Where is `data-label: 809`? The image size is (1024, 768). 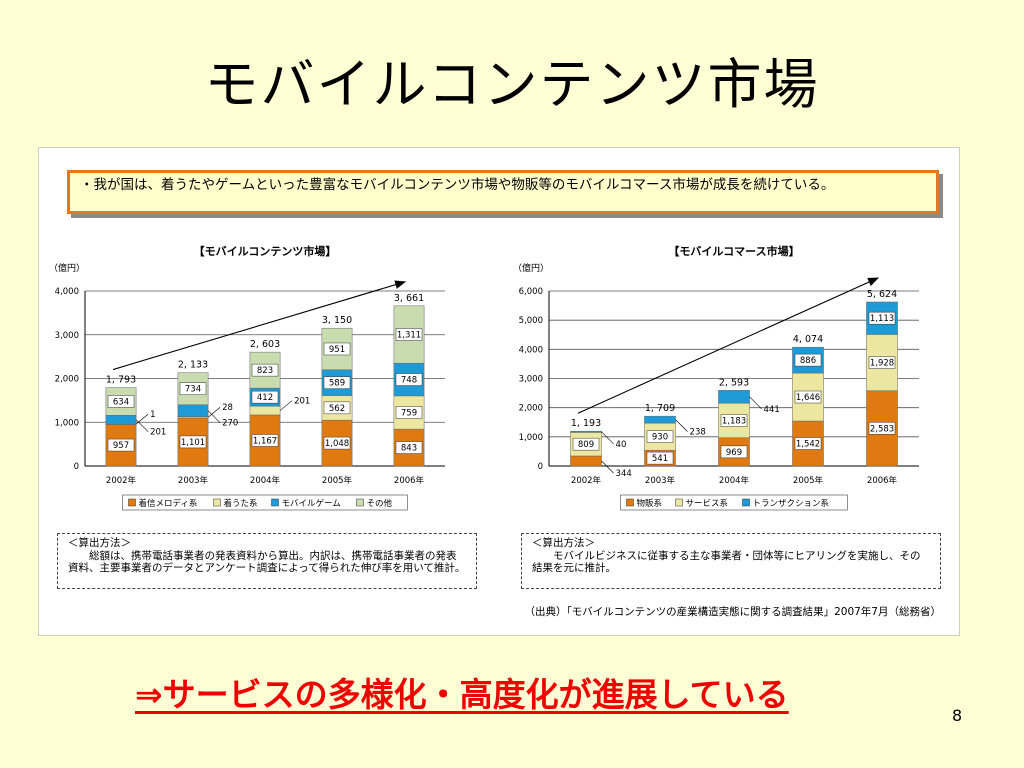 data-label: 809 is located at coordinates (586, 445).